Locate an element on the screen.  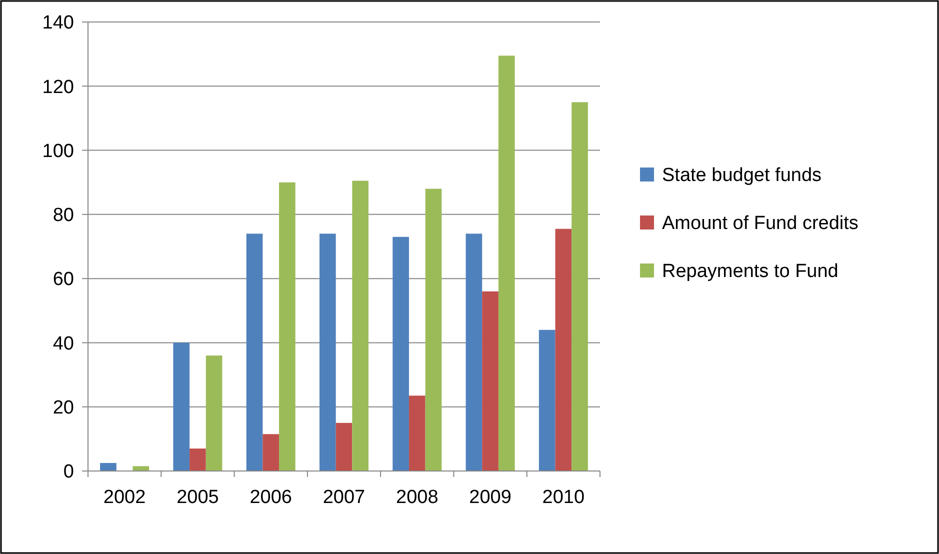
x-tick-label: 2009 is located at coordinates (490, 497).